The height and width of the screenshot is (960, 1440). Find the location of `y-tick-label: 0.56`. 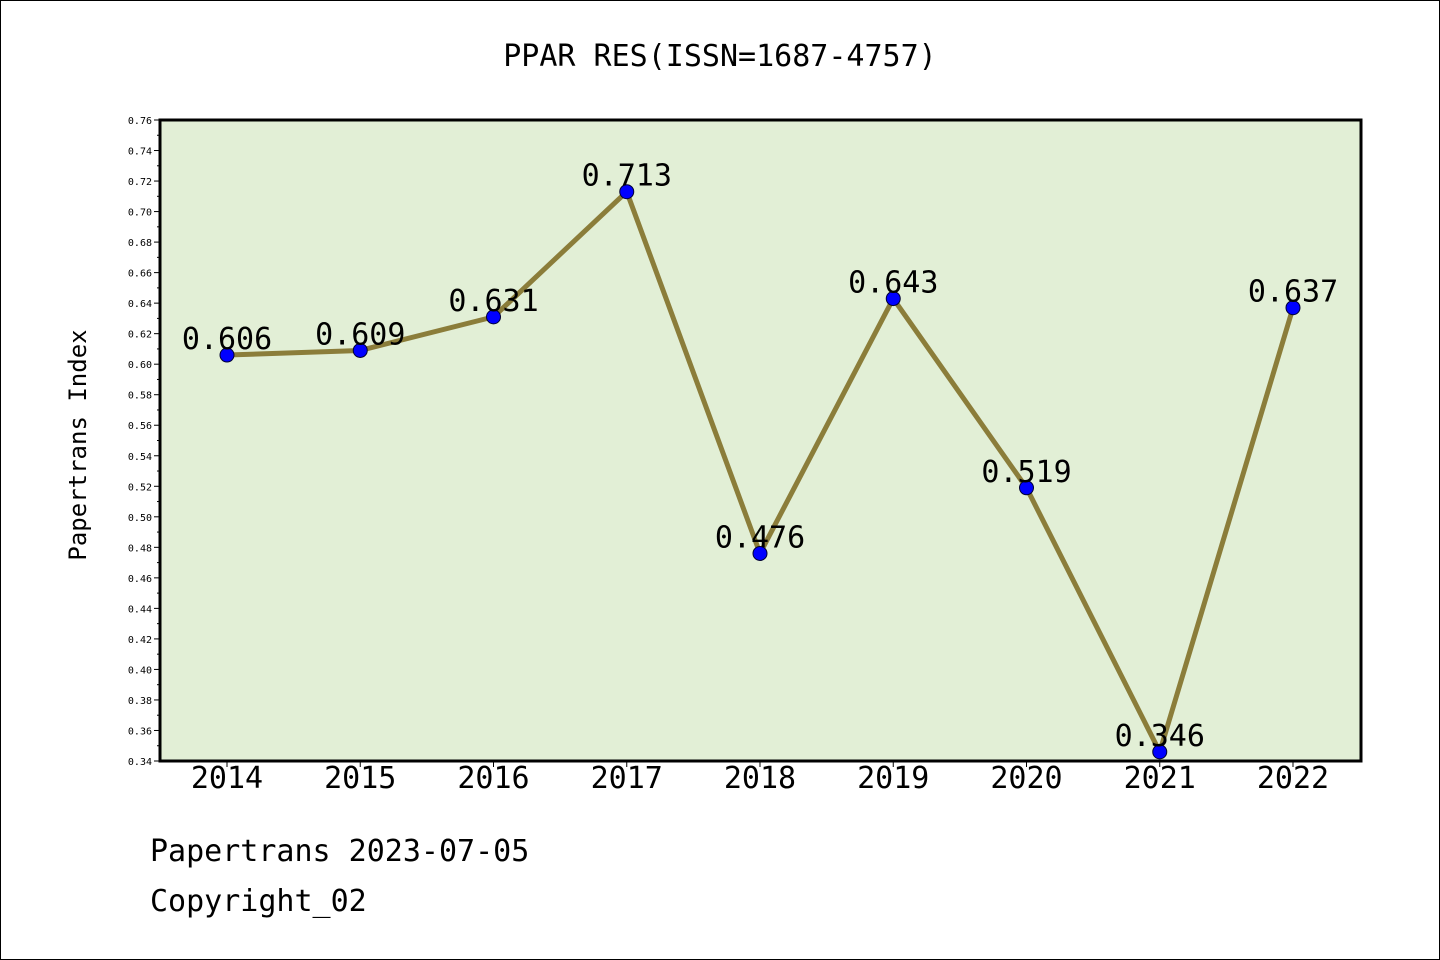

y-tick-label: 0.56 is located at coordinates (140, 426).